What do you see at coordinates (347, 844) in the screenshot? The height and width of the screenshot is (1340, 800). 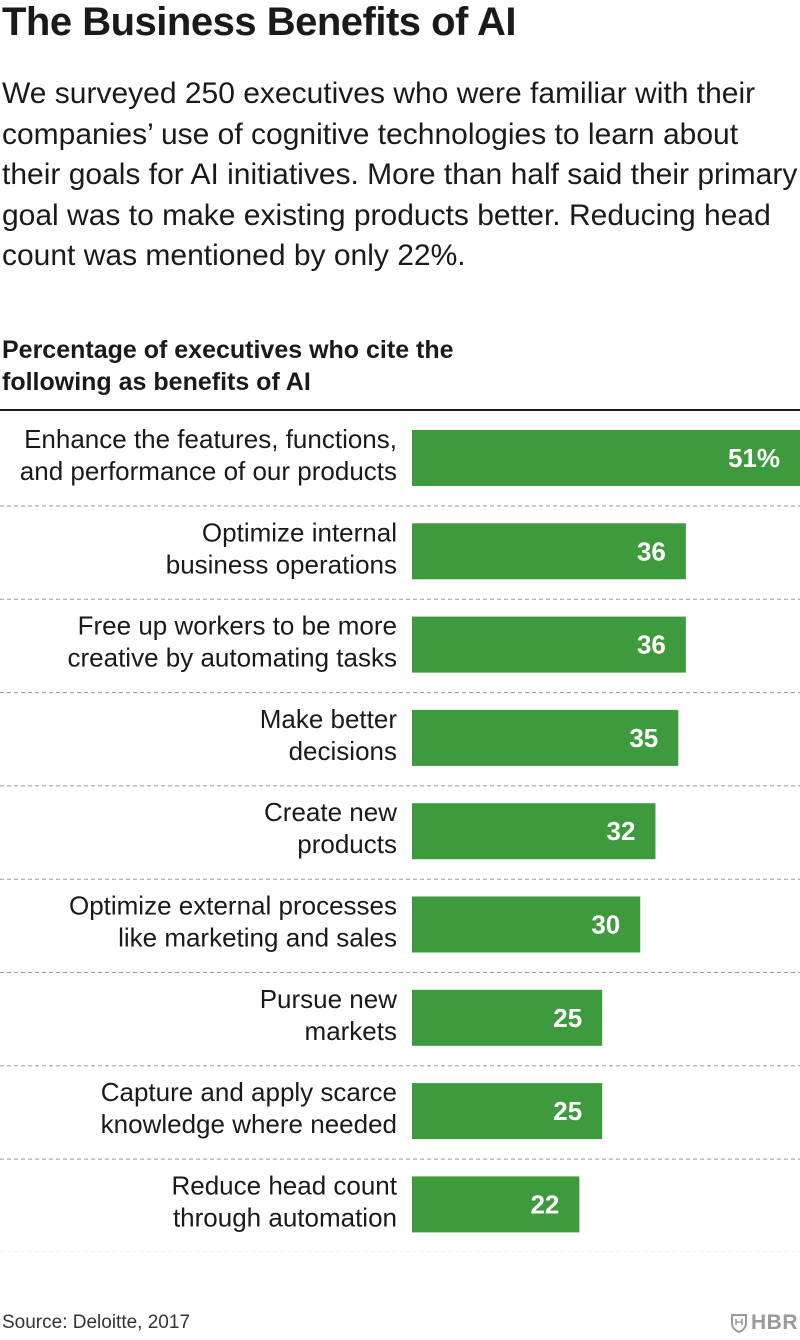 I see `category-label-line: products` at bounding box center [347, 844].